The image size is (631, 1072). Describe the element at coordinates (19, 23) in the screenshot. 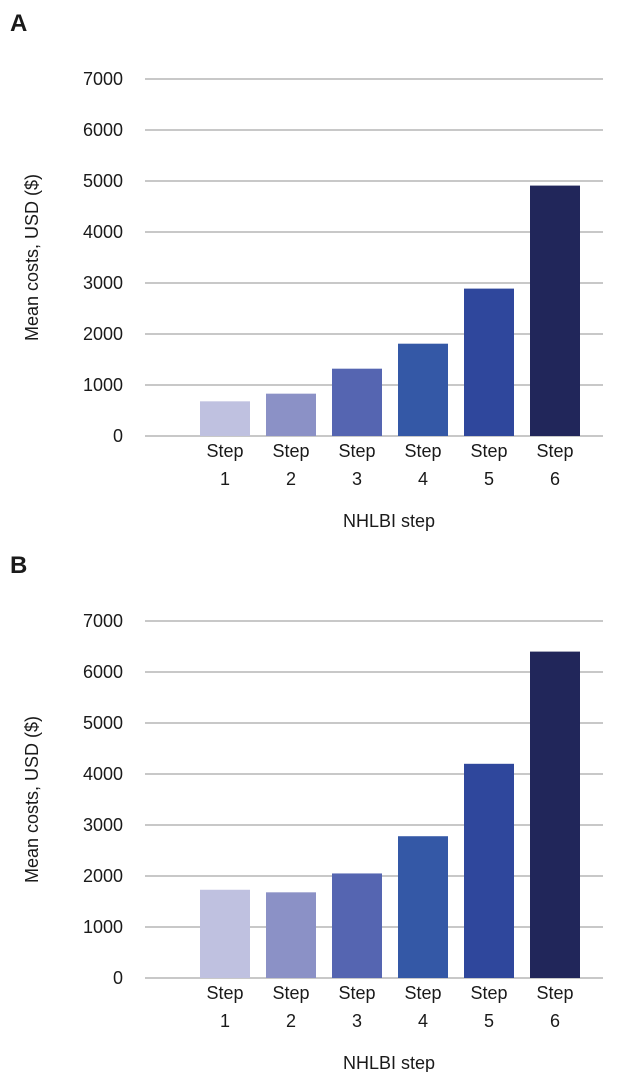

I see `panel-a-label: A` at that location.